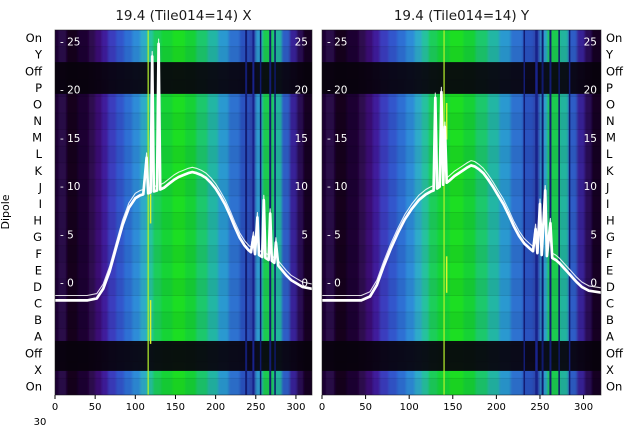 The width and height of the screenshot is (640, 440). I want to click on x-tick-label-x: 200, so click(215, 407).